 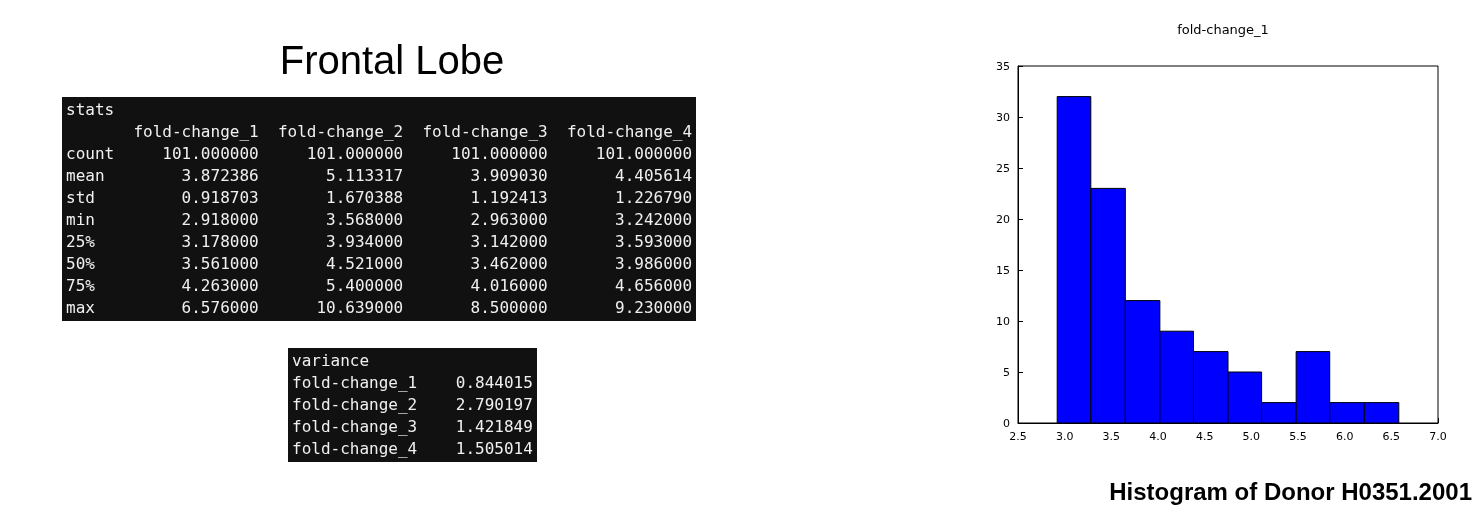 What do you see at coordinates (379, 176) in the screenshot?
I see `text: mean 3.872386 5.113317 3.909030 4.405614` at bounding box center [379, 176].